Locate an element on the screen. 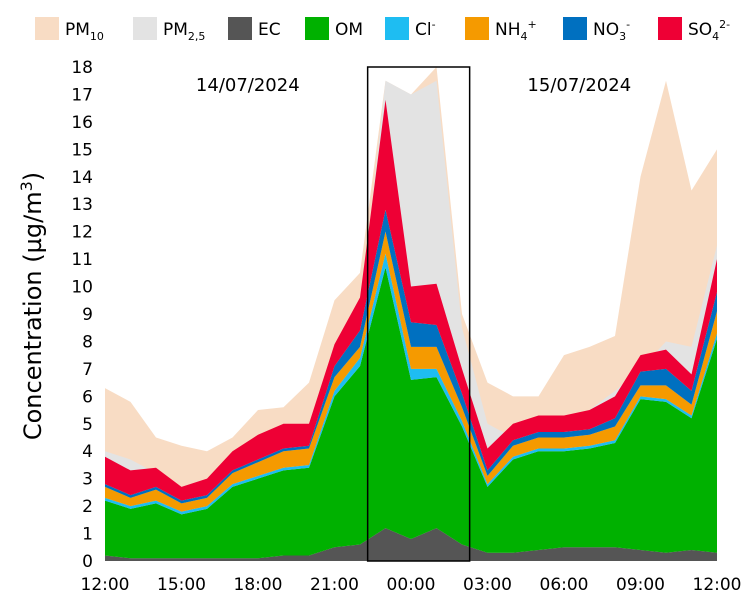 The image size is (750, 610). y-tick-label: 11 is located at coordinates (82, 260).